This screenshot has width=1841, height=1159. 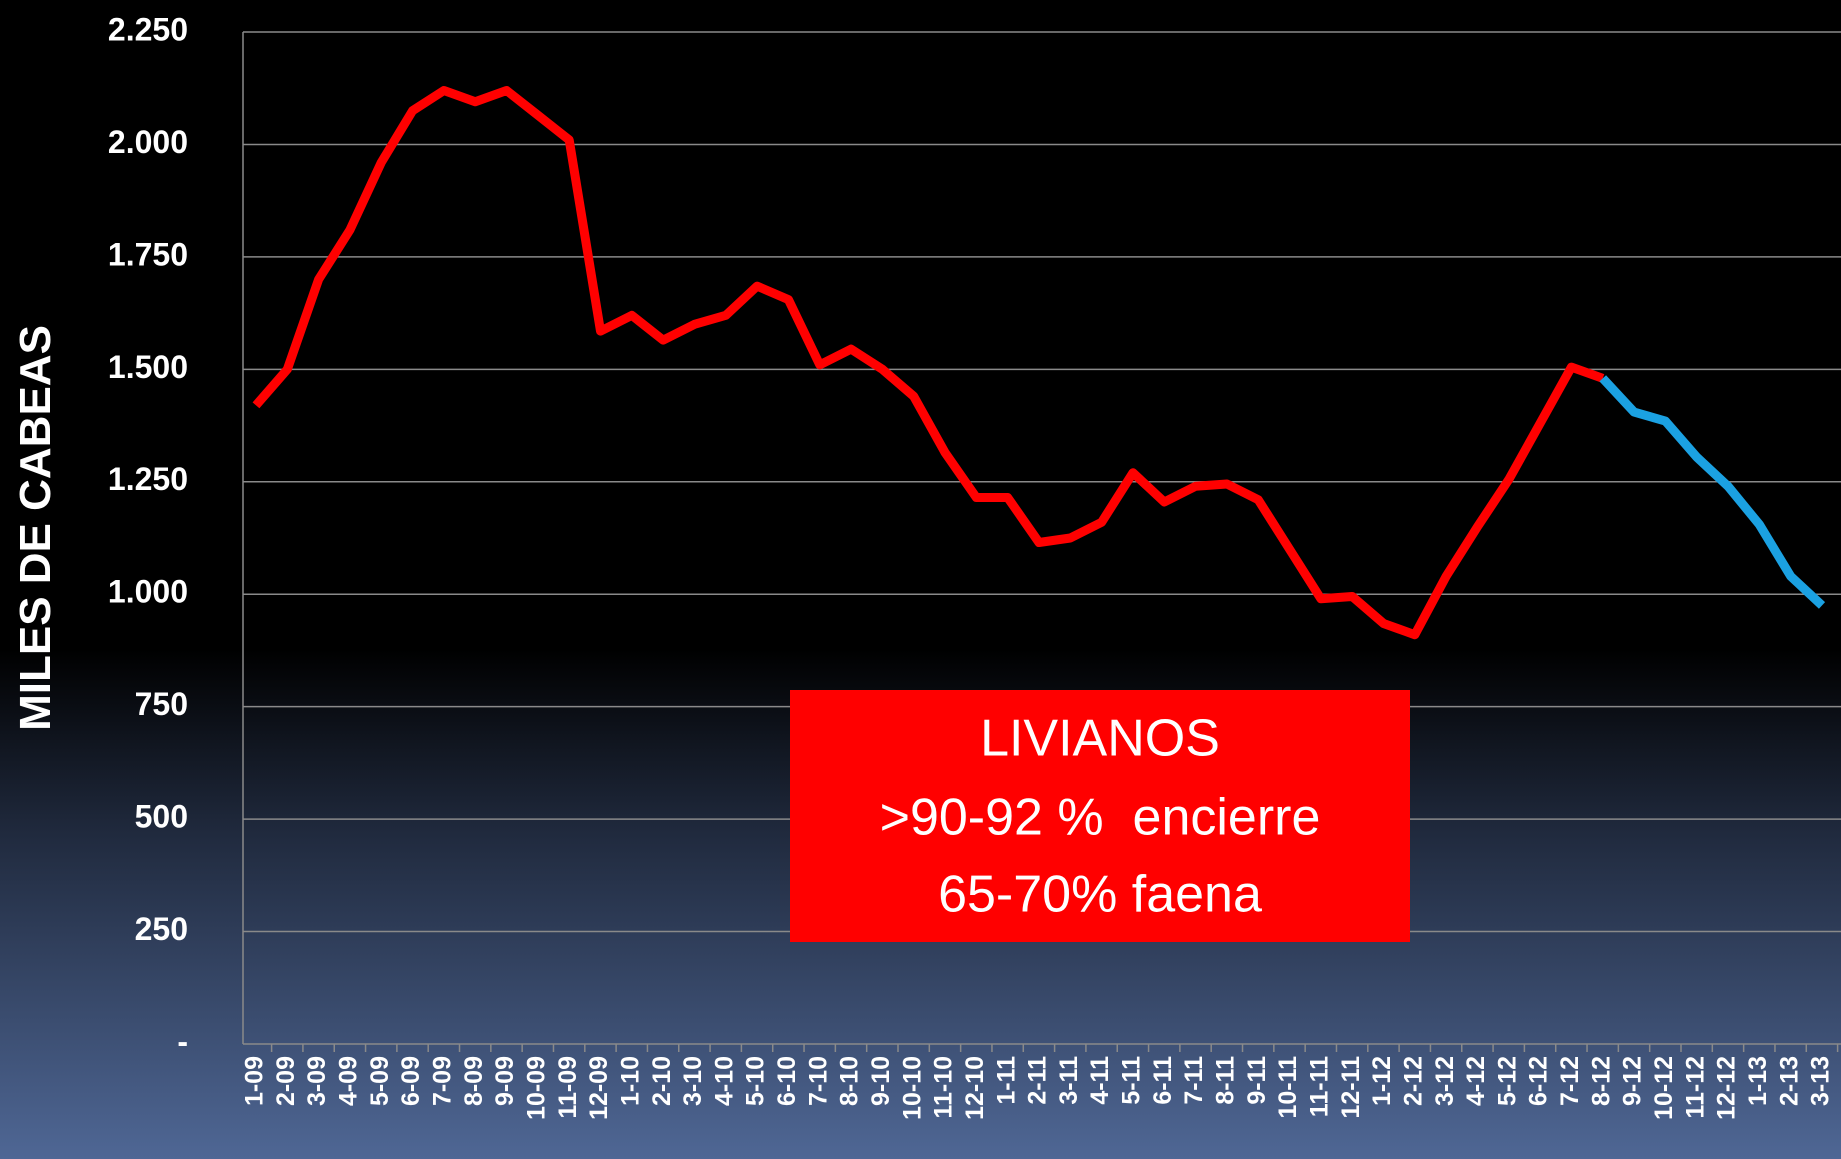 What do you see at coordinates (1100, 739) in the screenshot?
I see `annotation-text: LIVIANOS` at bounding box center [1100, 739].